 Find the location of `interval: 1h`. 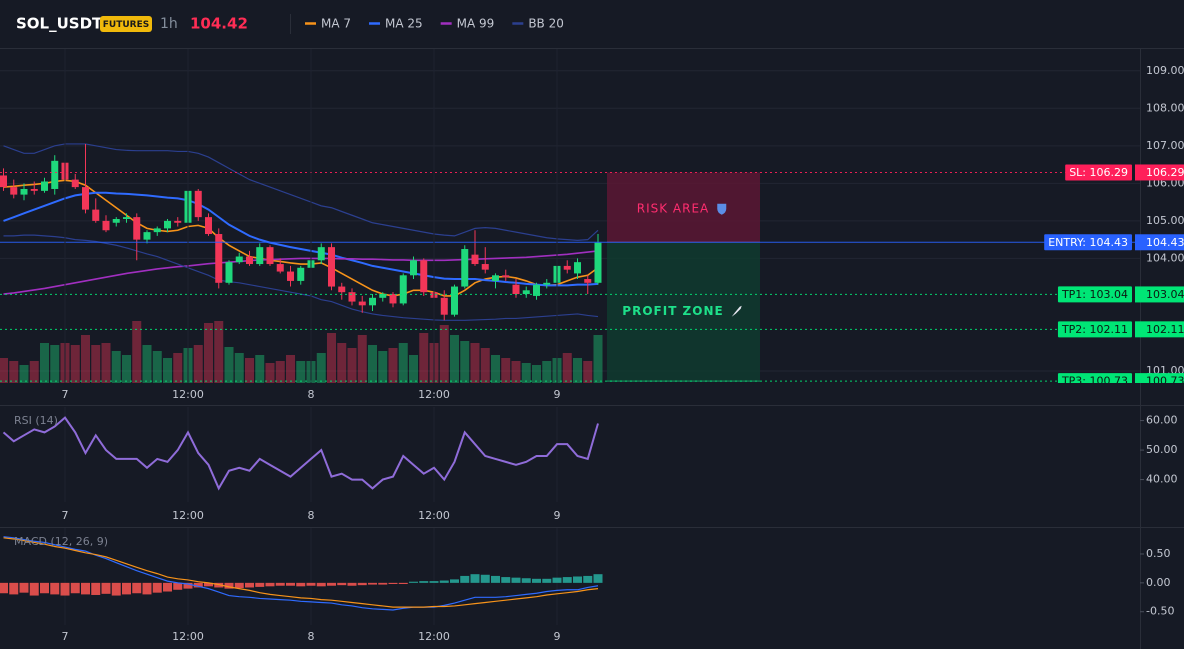

interval: 1h is located at coordinates (169, 24).